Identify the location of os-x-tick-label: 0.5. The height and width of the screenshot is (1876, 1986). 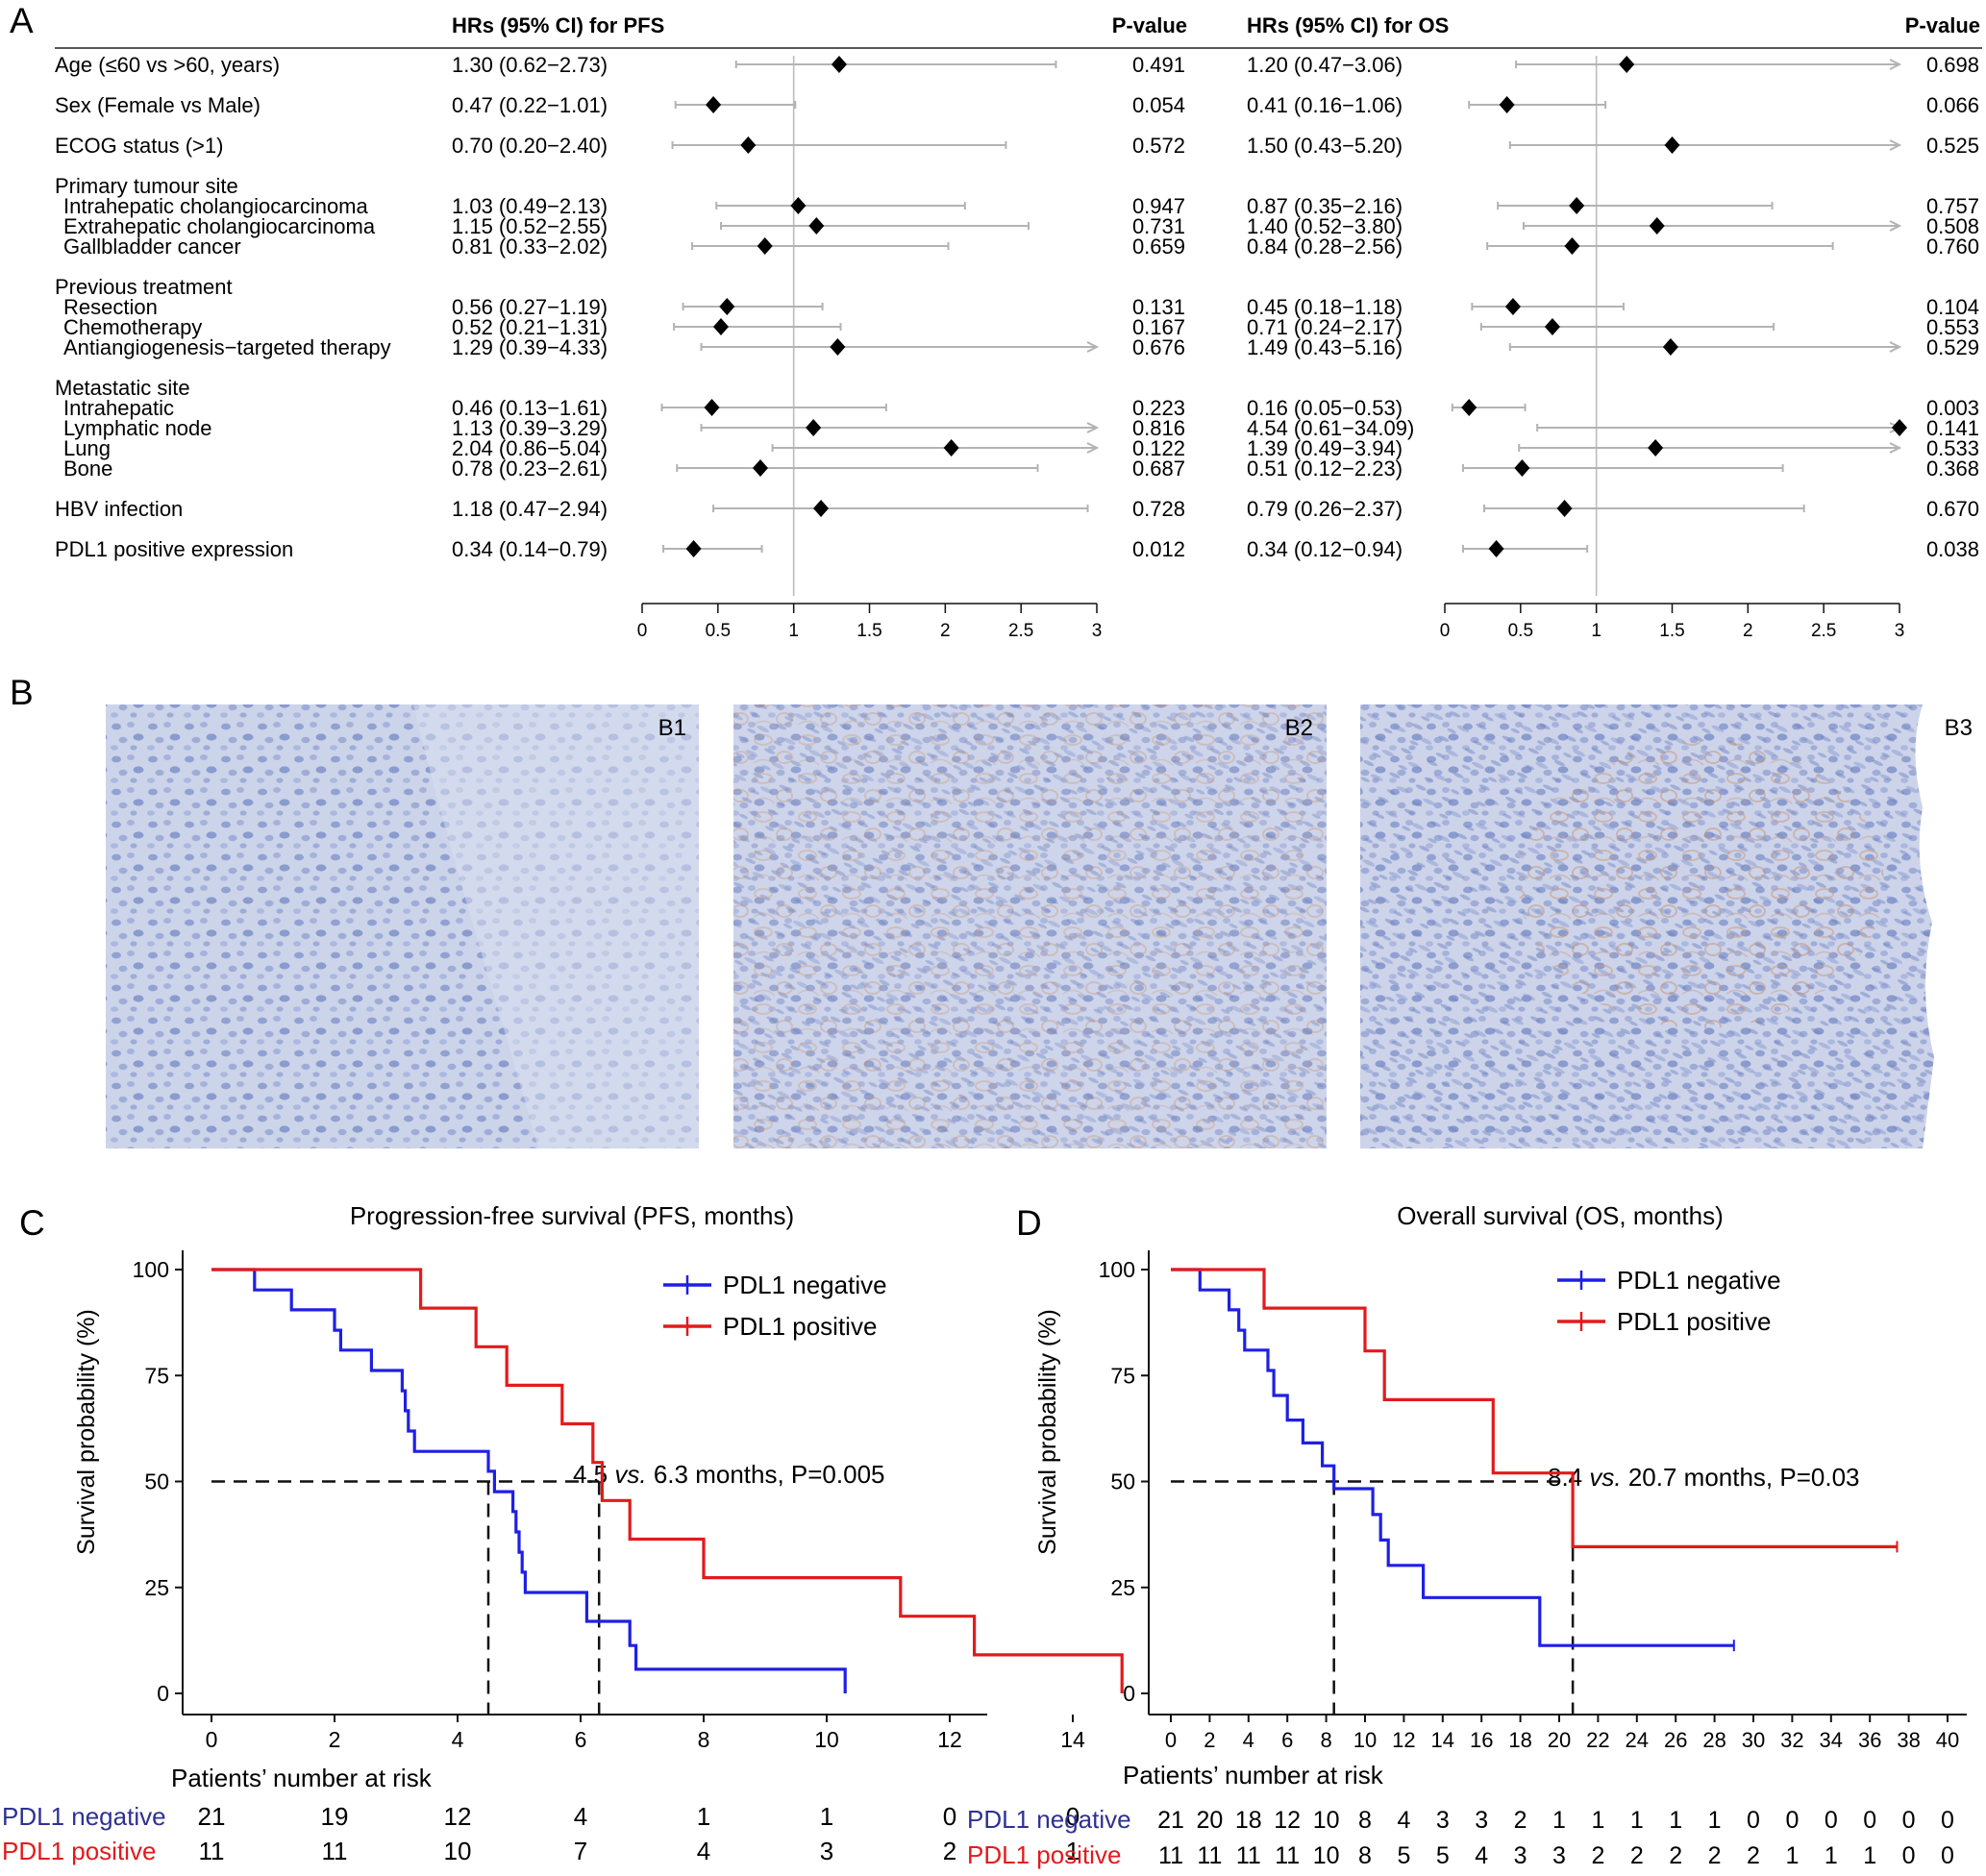
(1520, 631).